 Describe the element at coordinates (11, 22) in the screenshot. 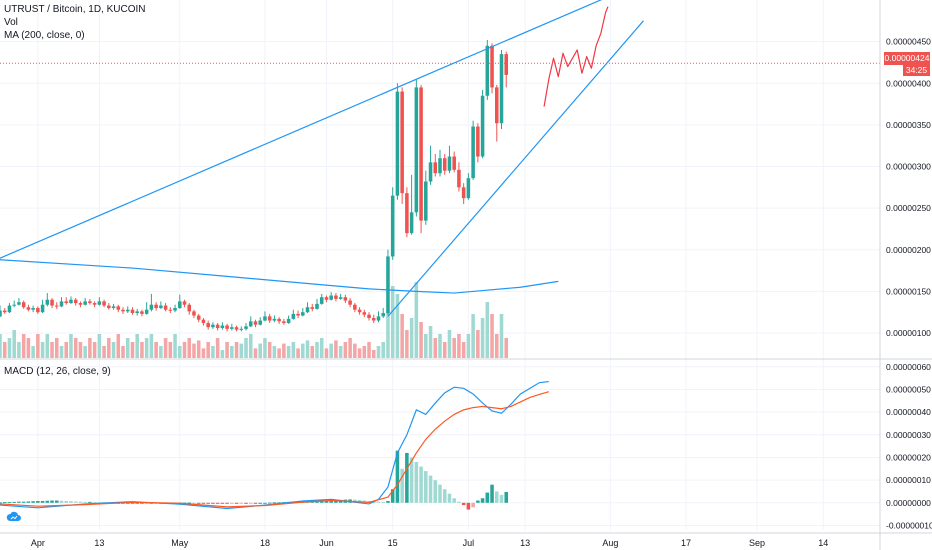

I see `vol-legend: Vol` at that location.